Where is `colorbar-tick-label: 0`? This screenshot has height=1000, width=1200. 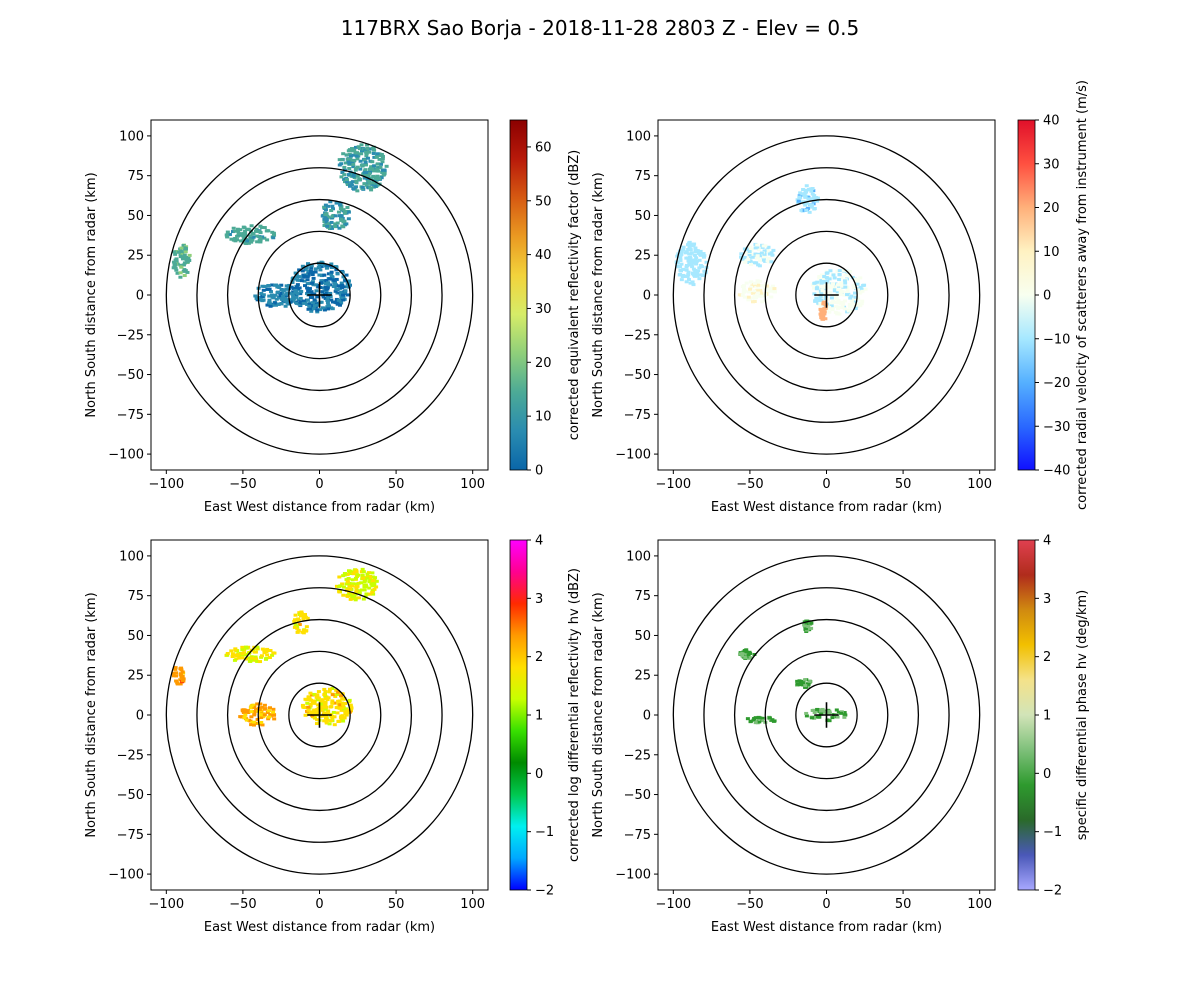 colorbar-tick-label: 0 is located at coordinates (539, 774).